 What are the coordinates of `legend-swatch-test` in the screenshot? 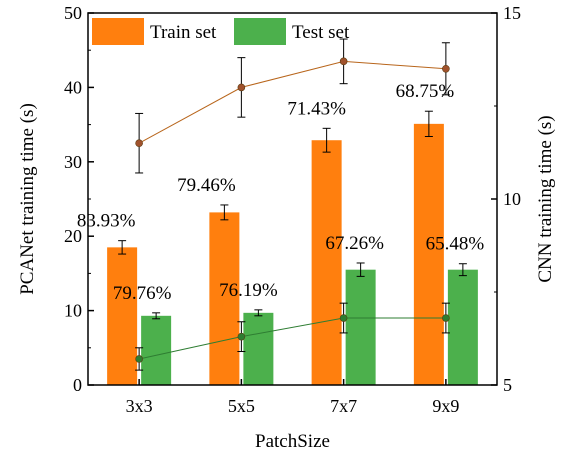 It's located at (260, 31).